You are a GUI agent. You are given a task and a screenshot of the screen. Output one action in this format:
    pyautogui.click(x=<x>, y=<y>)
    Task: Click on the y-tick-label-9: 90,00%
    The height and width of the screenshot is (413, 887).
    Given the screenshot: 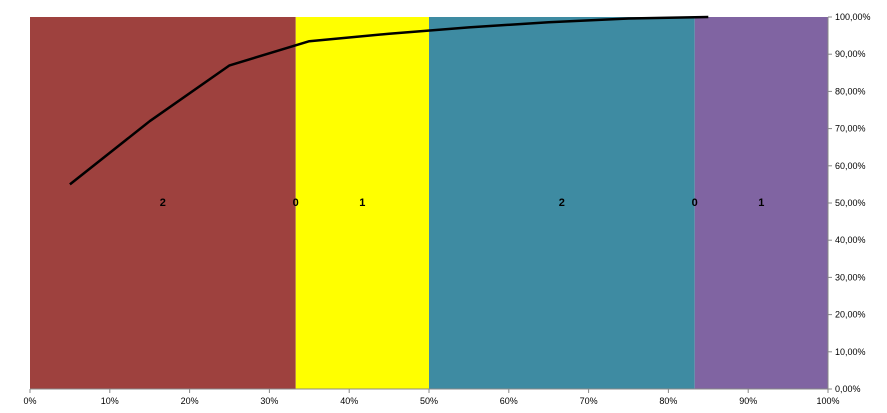 What is the action you would take?
    pyautogui.click(x=850, y=54)
    